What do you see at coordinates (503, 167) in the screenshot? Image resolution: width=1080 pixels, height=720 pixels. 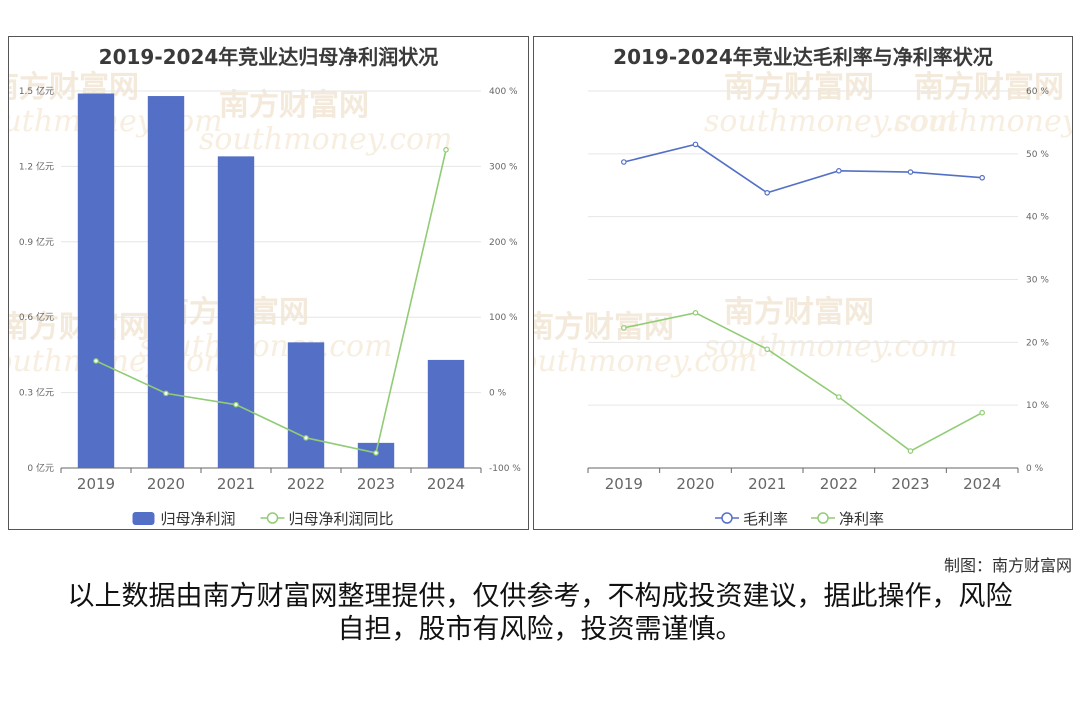 I see `right-axis-tick-label: 300 %` at bounding box center [503, 167].